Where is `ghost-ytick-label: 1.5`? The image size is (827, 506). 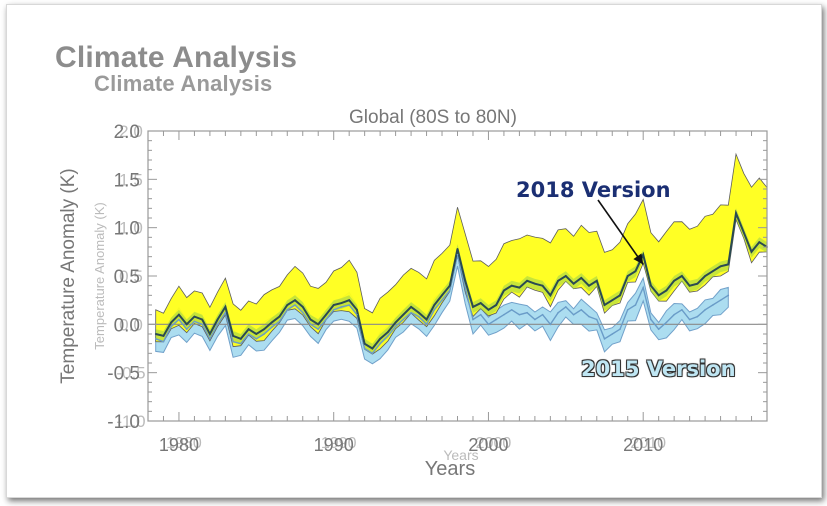
ghost-ytick-label: 1.5 is located at coordinates (131, 179).